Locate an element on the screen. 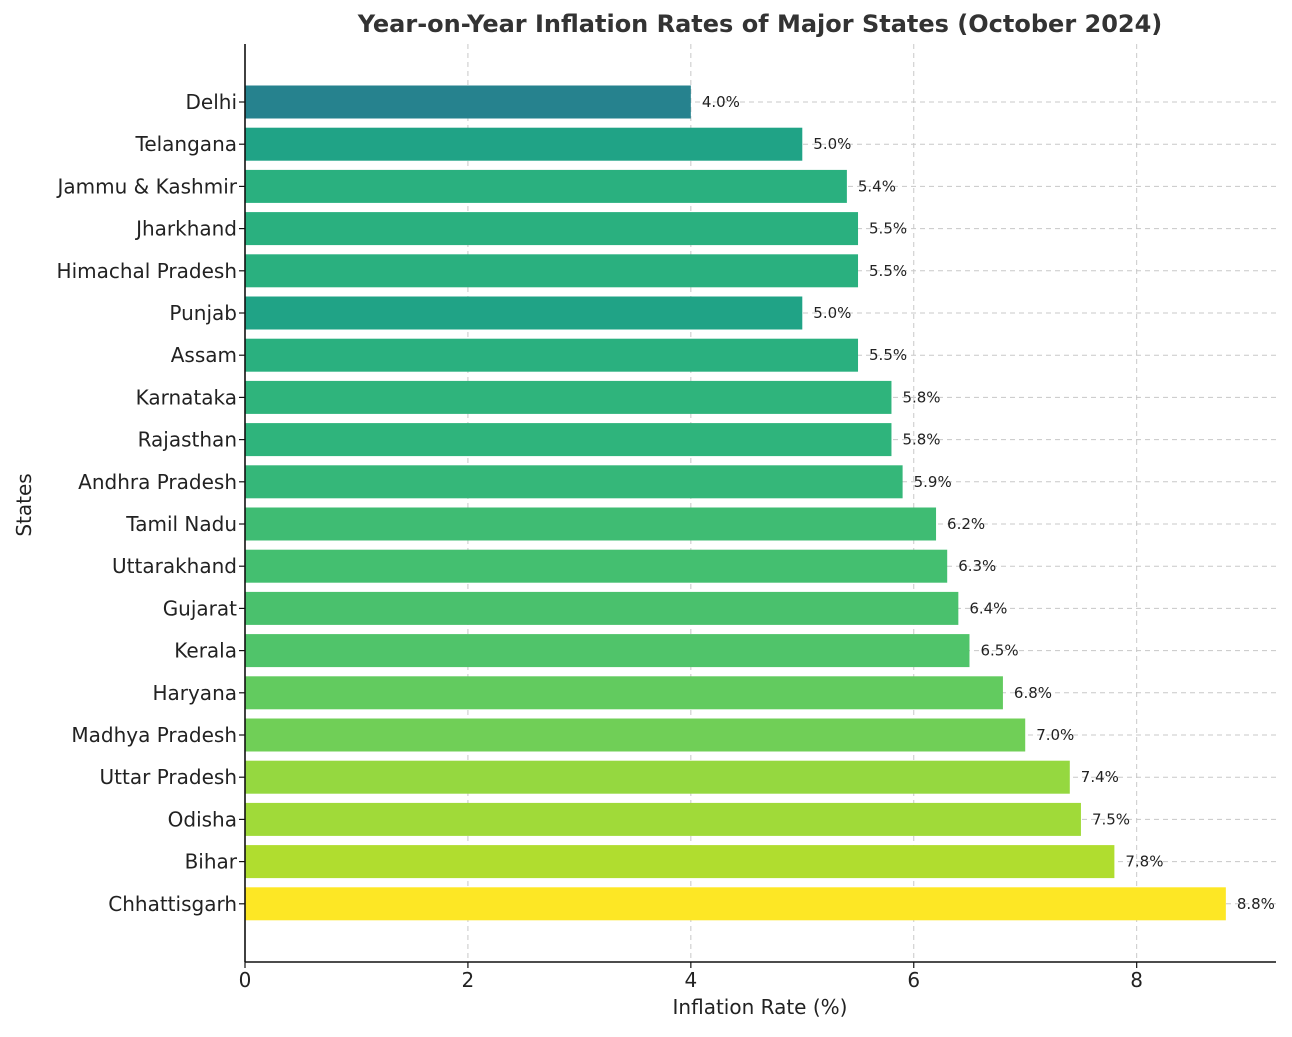 This screenshot has height=1037, width=1292. y-tick-label-gujarat: Gujarat is located at coordinates (200, 608).